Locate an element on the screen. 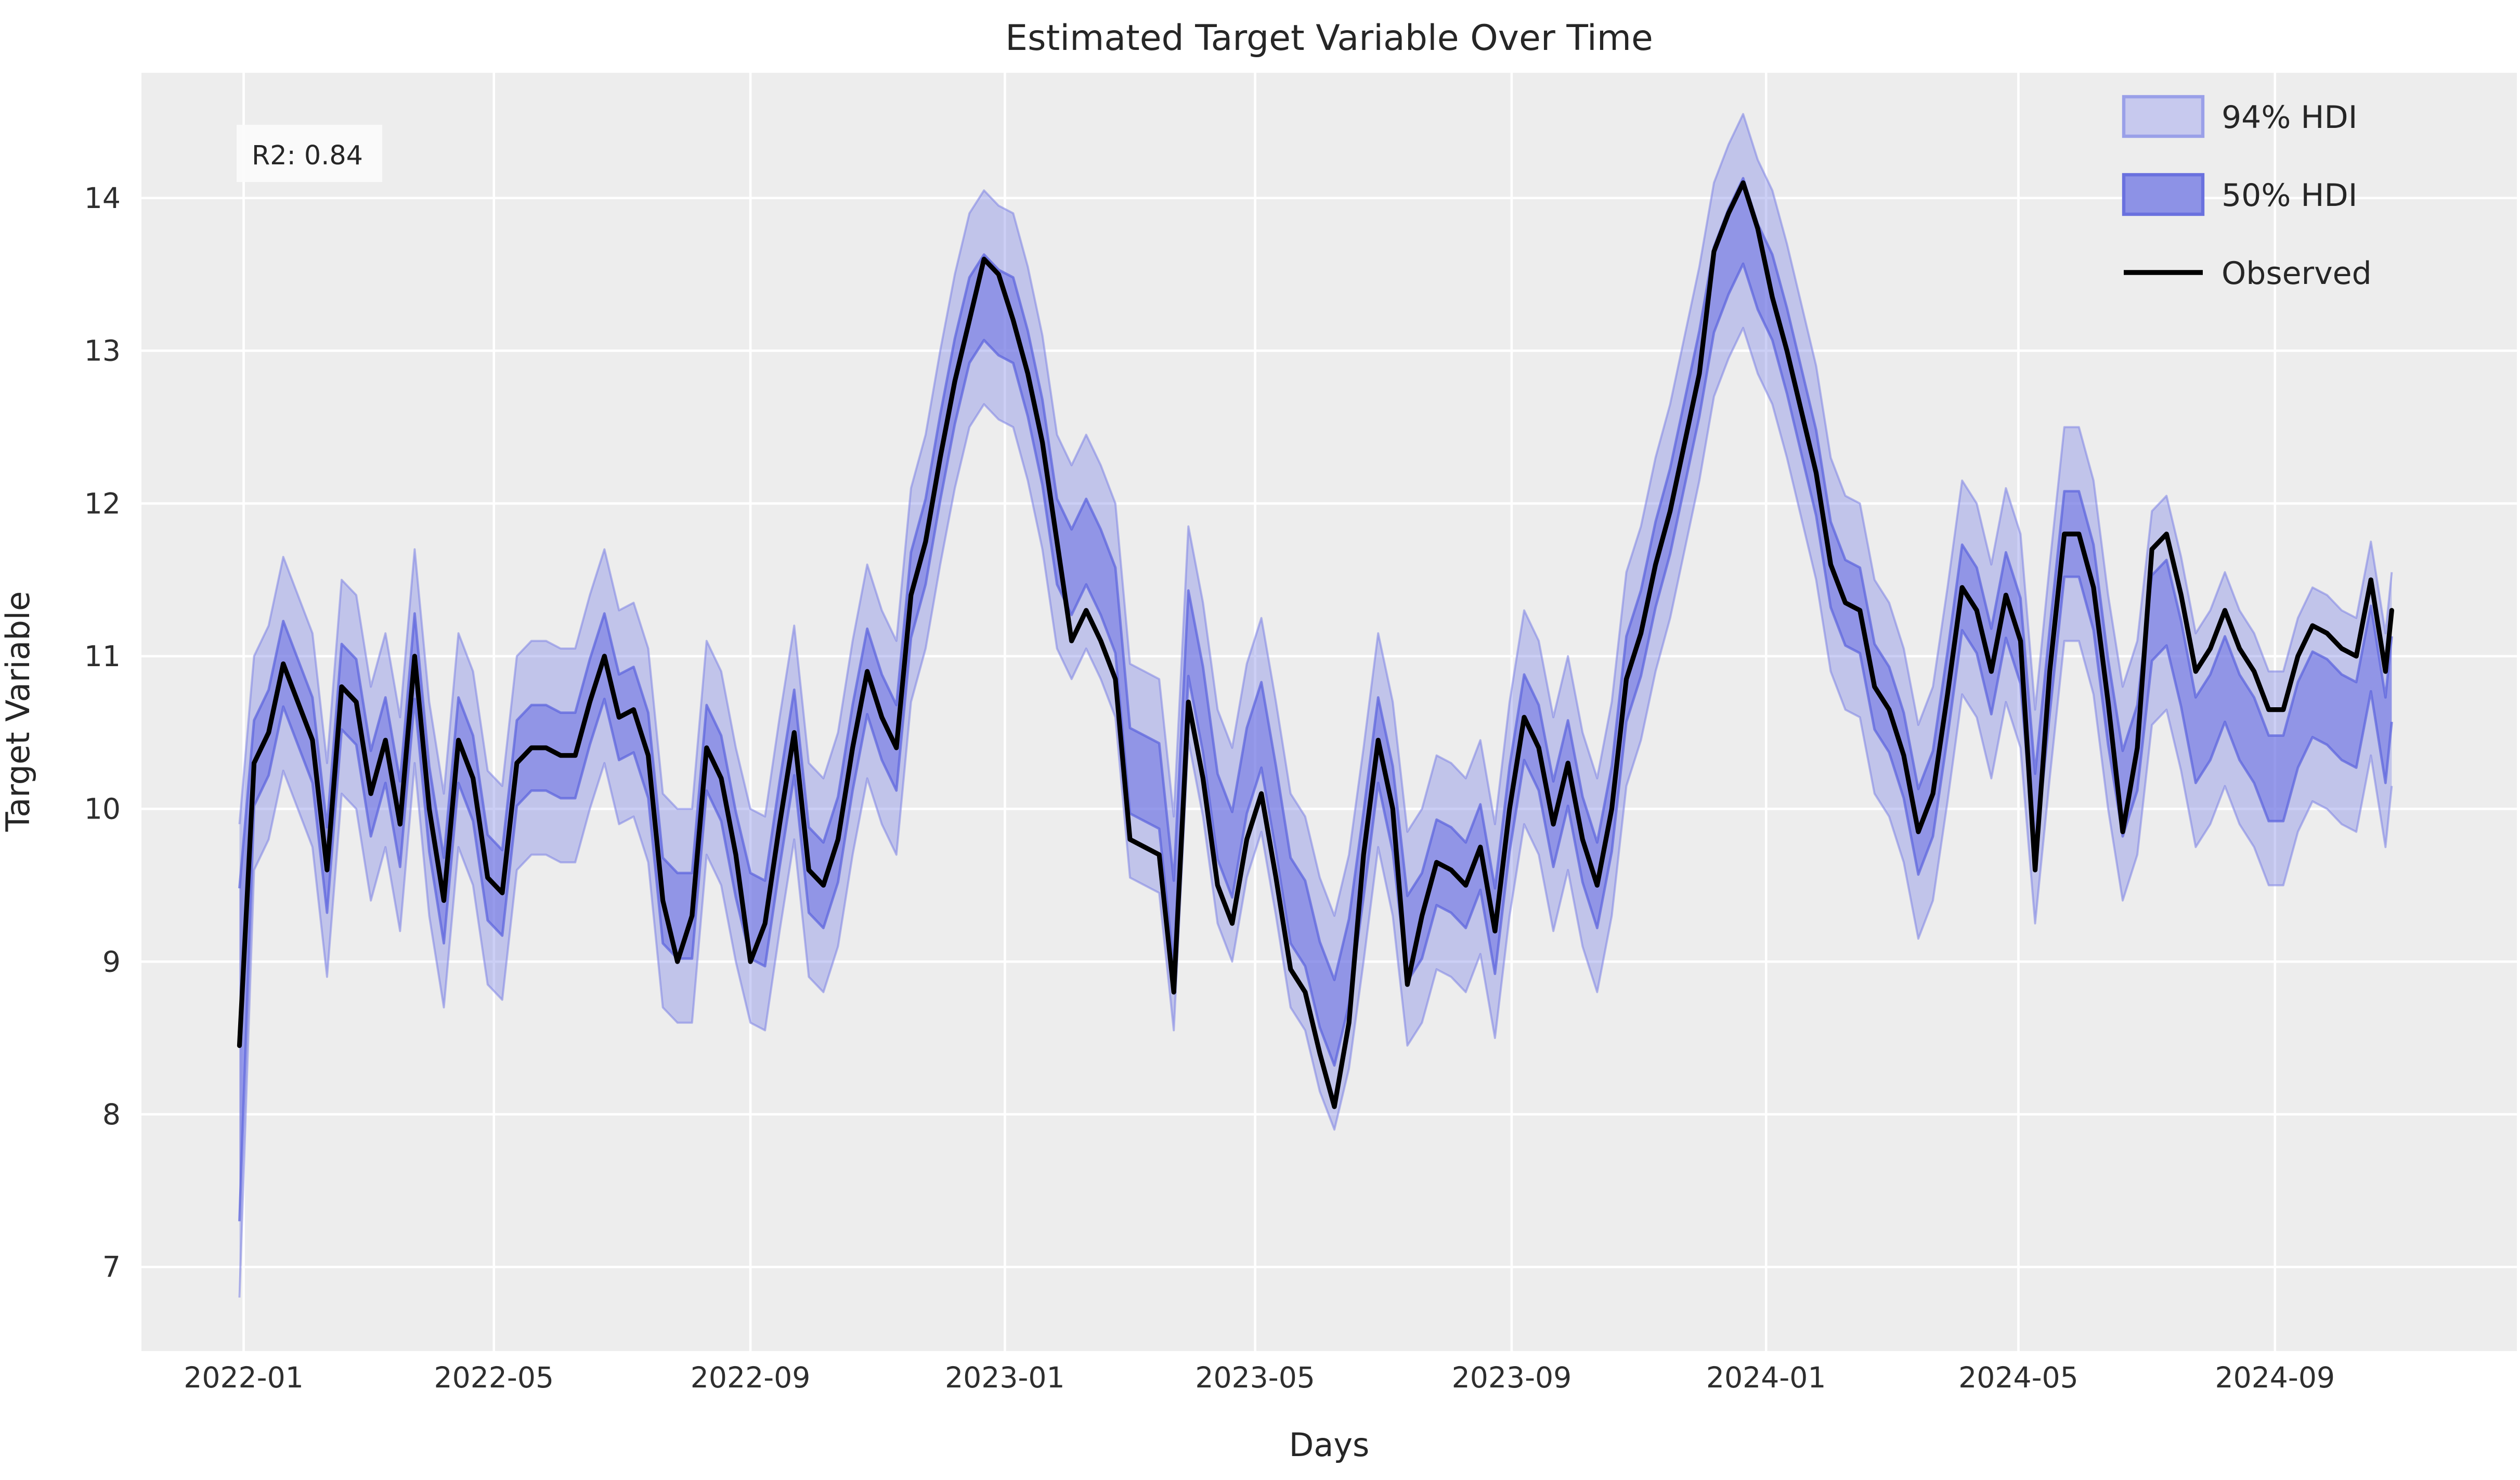  chart-title: Estimated Target Variable Over Time is located at coordinates (1329, 38).